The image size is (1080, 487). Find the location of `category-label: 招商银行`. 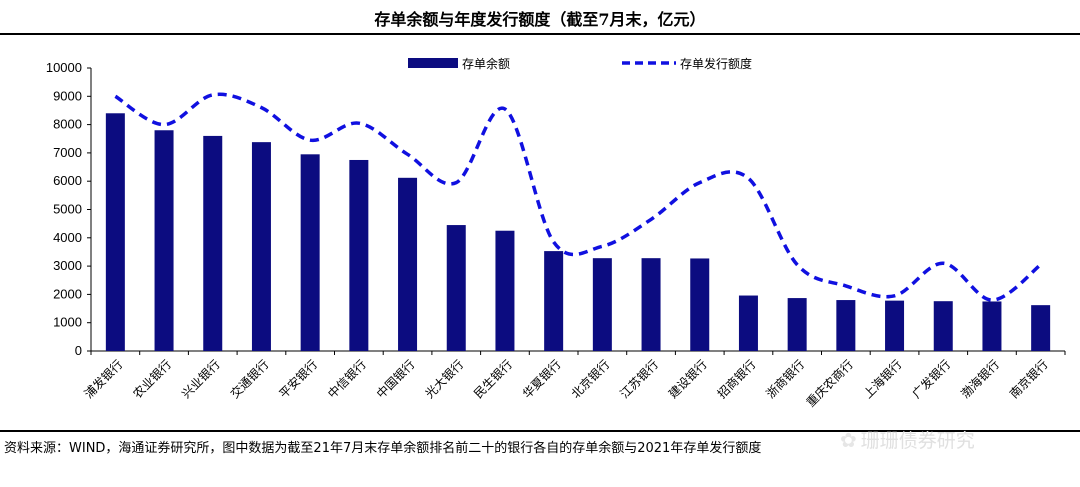

category-label: 招商银行 is located at coordinates (736, 379).